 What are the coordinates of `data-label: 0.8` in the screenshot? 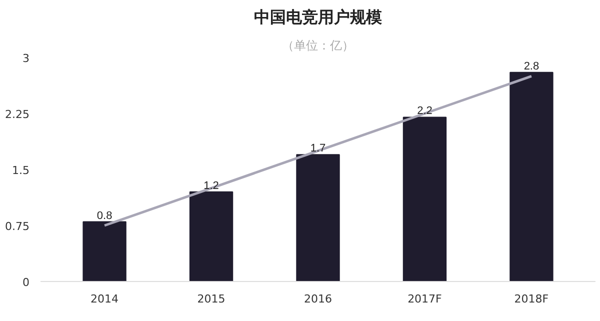 It's located at (104, 216).